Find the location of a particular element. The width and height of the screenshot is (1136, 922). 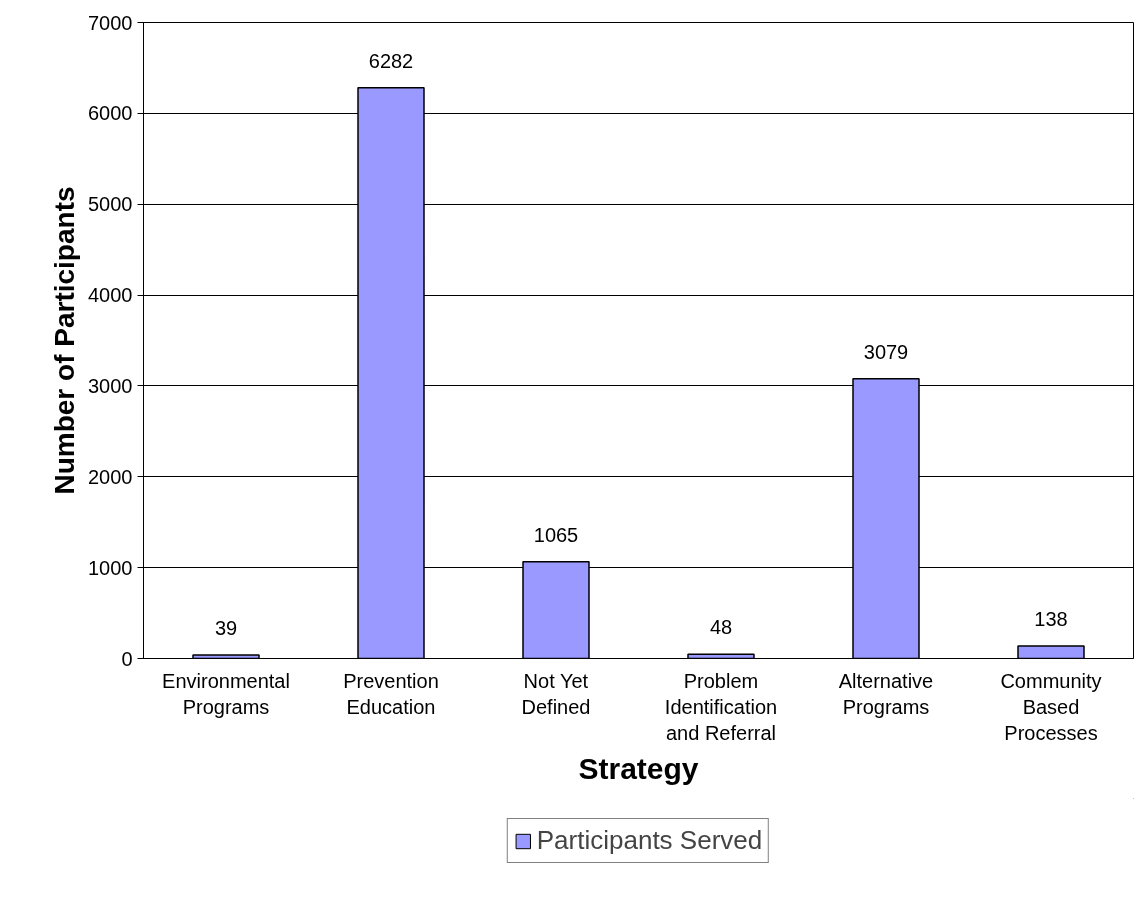

data-label: 48 is located at coordinates (721, 627).